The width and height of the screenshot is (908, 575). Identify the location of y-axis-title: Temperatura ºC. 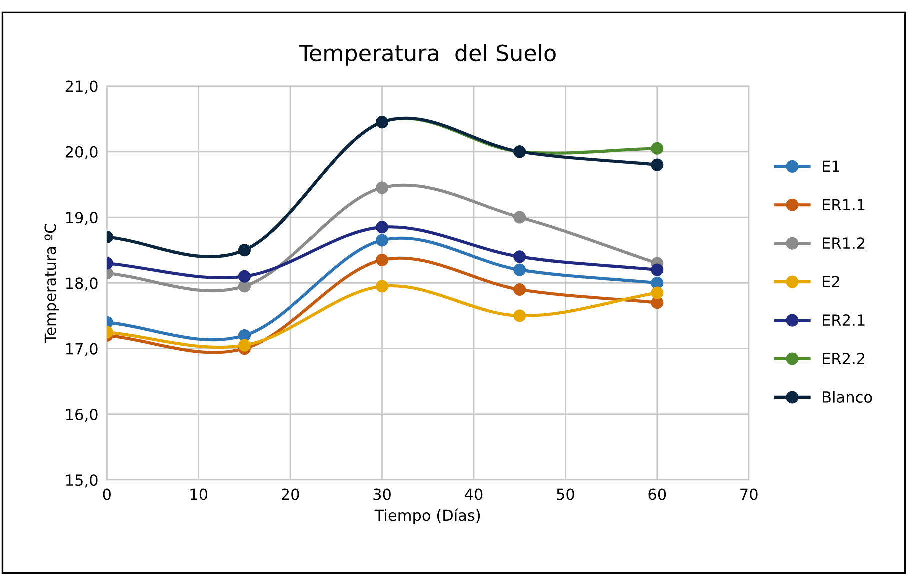
(52, 284).